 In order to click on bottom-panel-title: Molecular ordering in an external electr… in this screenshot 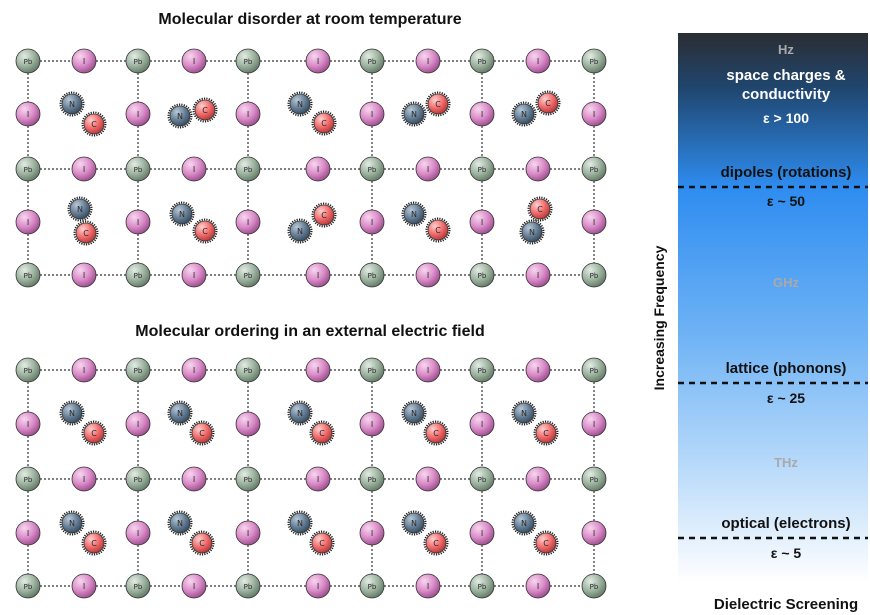, I will do `click(309, 331)`.